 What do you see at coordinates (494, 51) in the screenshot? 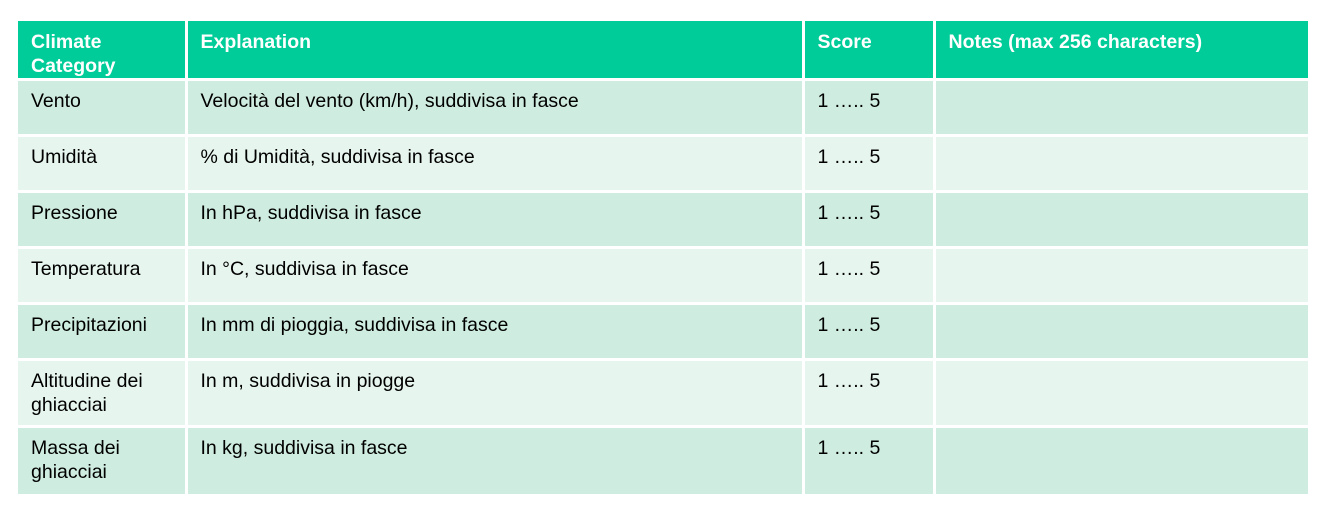
I see `header-explanation: Explanation` at bounding box center [494, 51].